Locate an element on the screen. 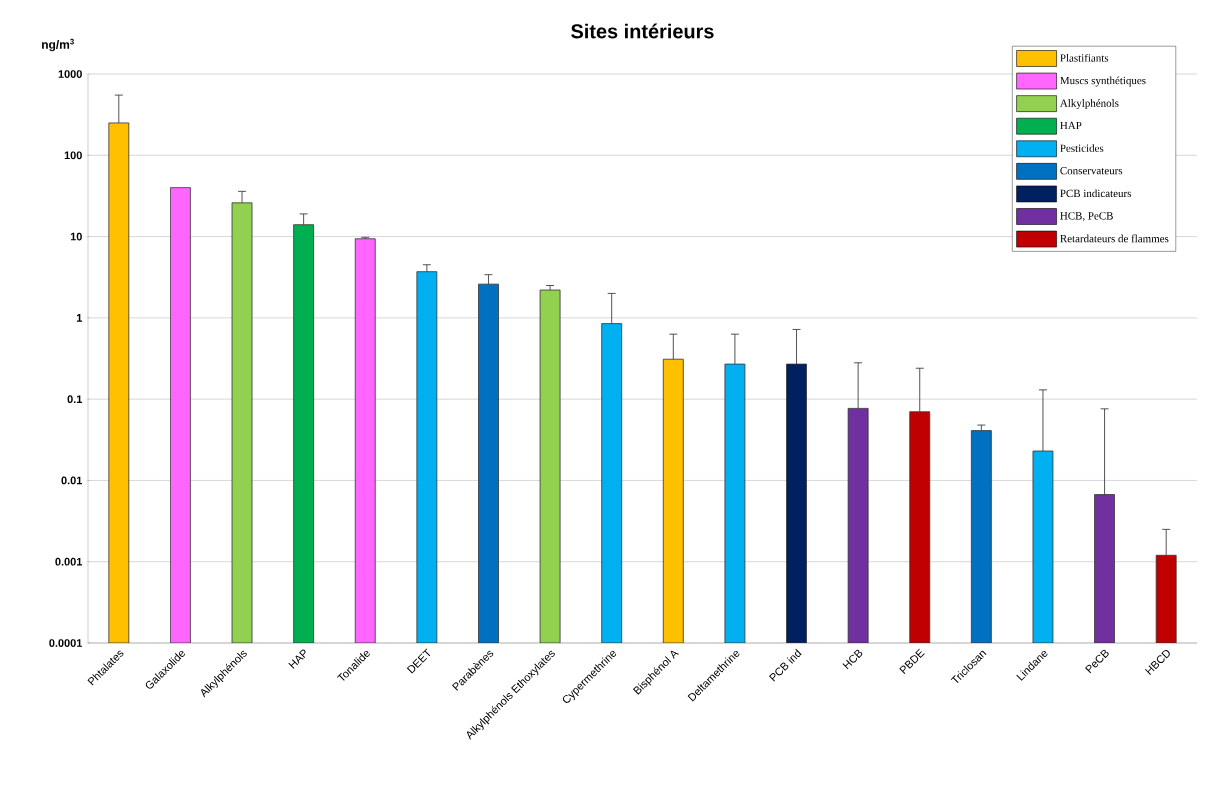 The width and height of the screenshot is (1216, 794). legend-label: Plastifiants is located at coordinates (1084, 57).